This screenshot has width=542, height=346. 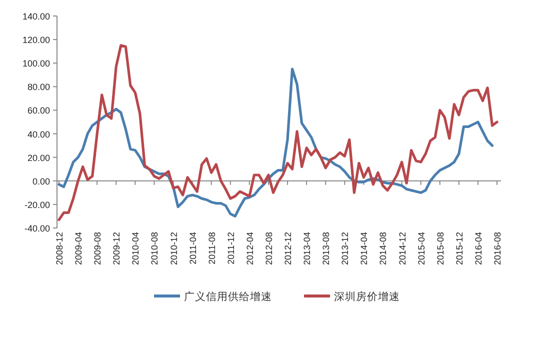 What do you see at coordinates (37, 229) in the screenshot?
I see `y-tick-label: -40.00` at bounding box center [37, 229].